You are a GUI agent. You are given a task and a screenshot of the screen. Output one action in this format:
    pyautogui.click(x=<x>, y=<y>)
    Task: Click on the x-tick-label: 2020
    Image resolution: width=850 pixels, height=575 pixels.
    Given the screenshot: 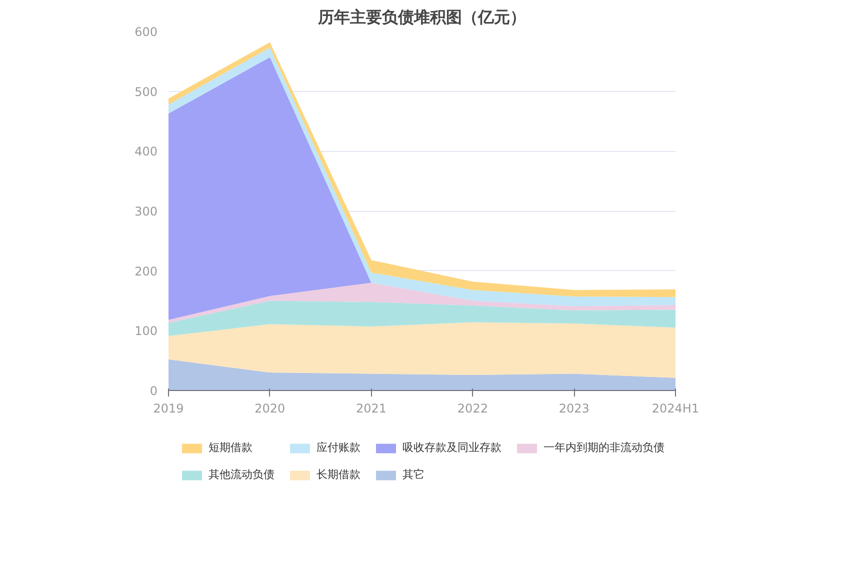 What is the action you would take?
    pyautogui.click(x=270, y=409)
    